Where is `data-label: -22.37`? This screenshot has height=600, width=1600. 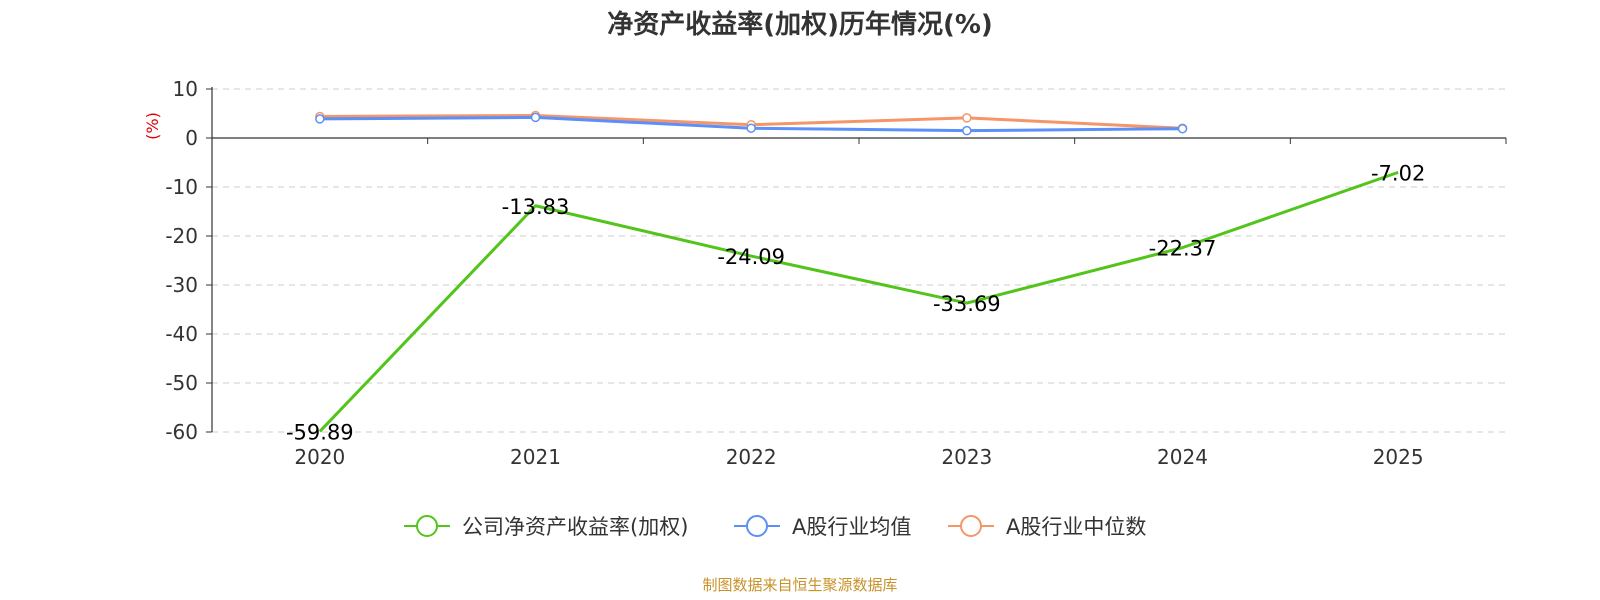
data-label: -22.37 is located at coordinates (1183, 249).